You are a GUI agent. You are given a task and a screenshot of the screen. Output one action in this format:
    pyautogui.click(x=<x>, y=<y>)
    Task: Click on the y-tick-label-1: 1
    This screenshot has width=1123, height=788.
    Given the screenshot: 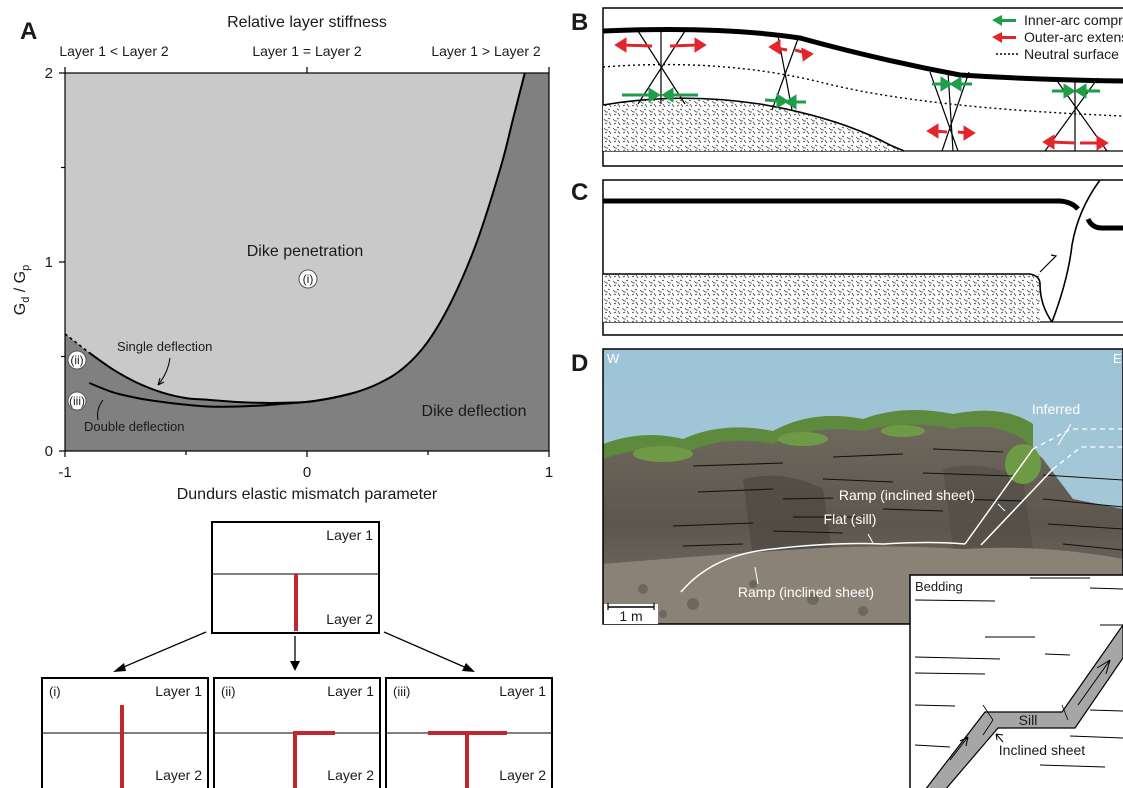 What is the action you would take?
    pyautogui.click(x=49, y=262)
    